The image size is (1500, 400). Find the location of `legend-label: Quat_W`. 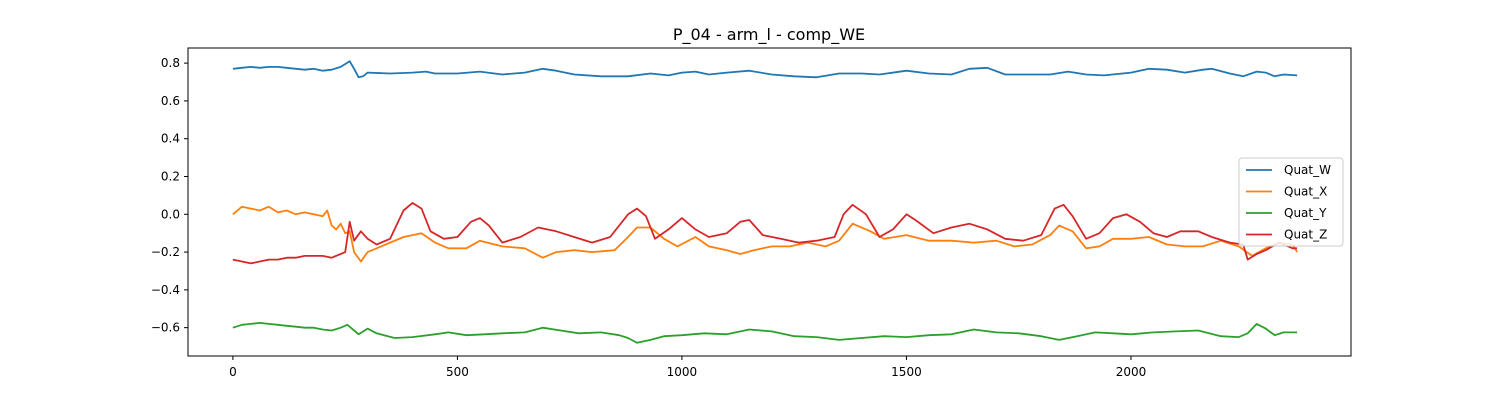

legend-label: Quat_W is located at coordinates (1307, 170).